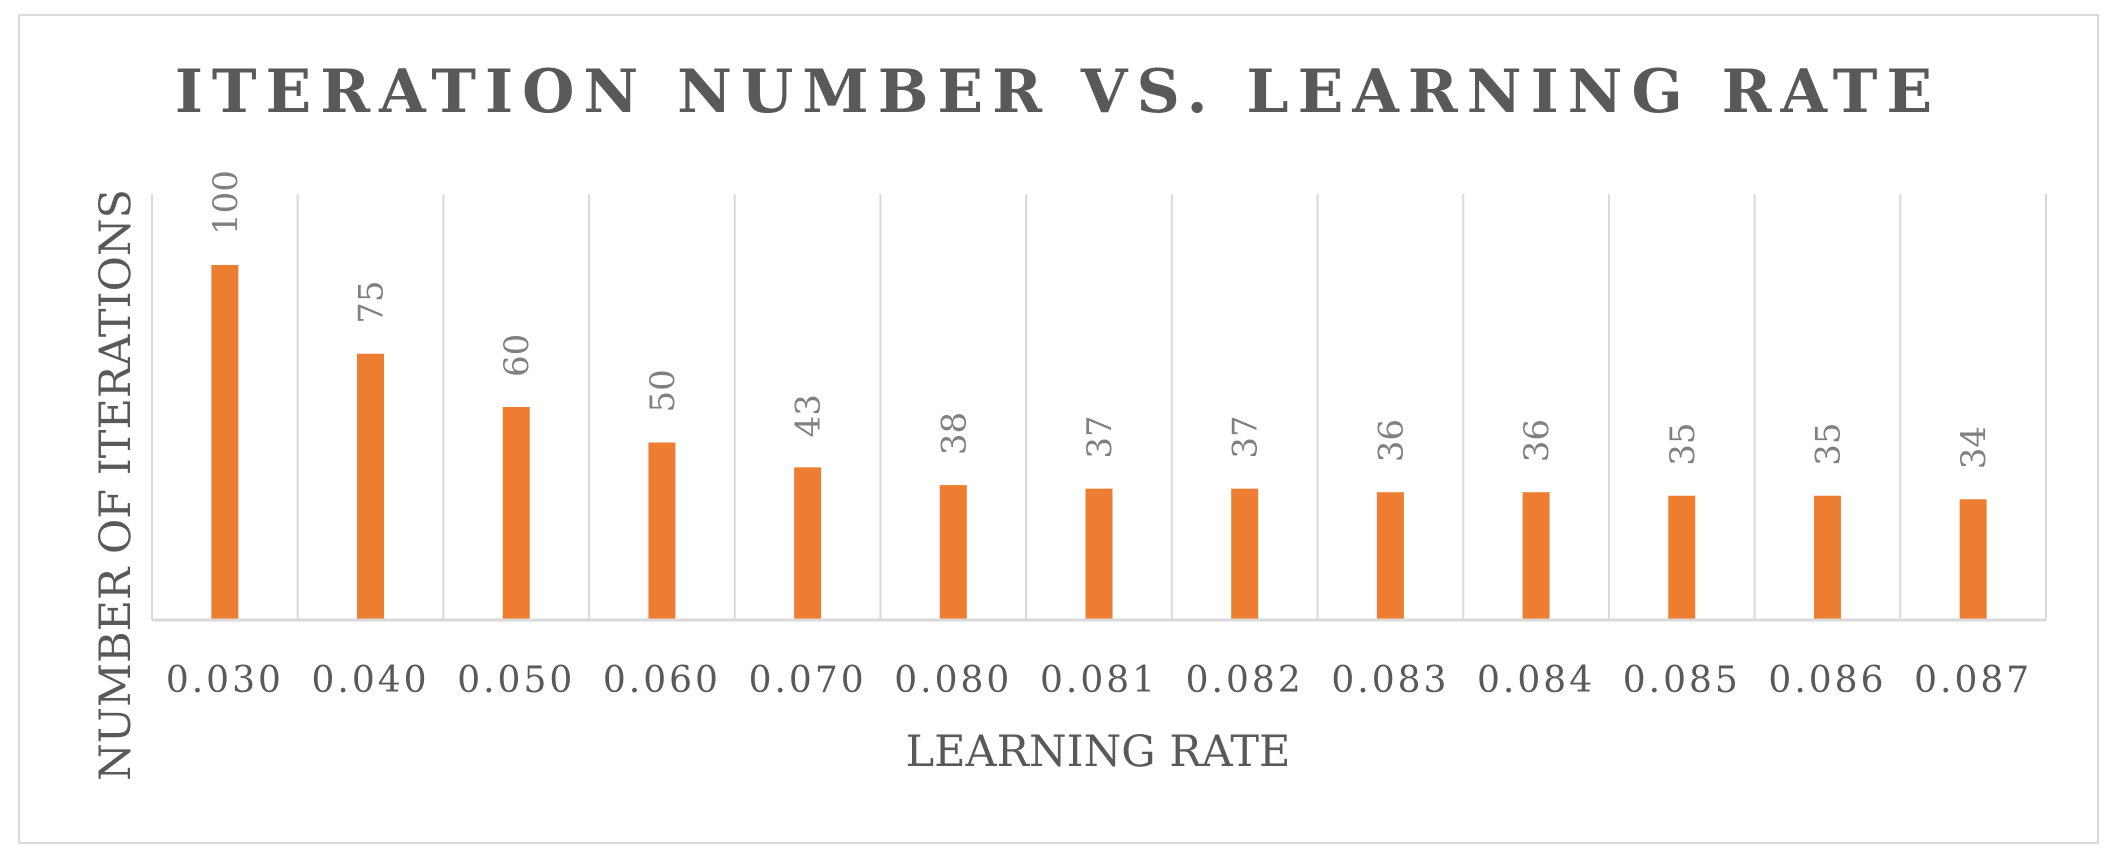 The width and height of the screenshot is (2117, 860). What do you see at coordinates (808, 680) in the screenshot?
I see `x-tick-label: 0.070` at bounding box center [808, 680].